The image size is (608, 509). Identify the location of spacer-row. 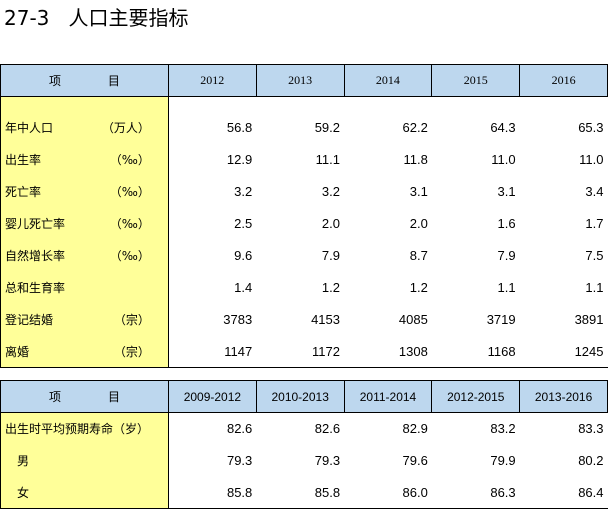
(304, 104).